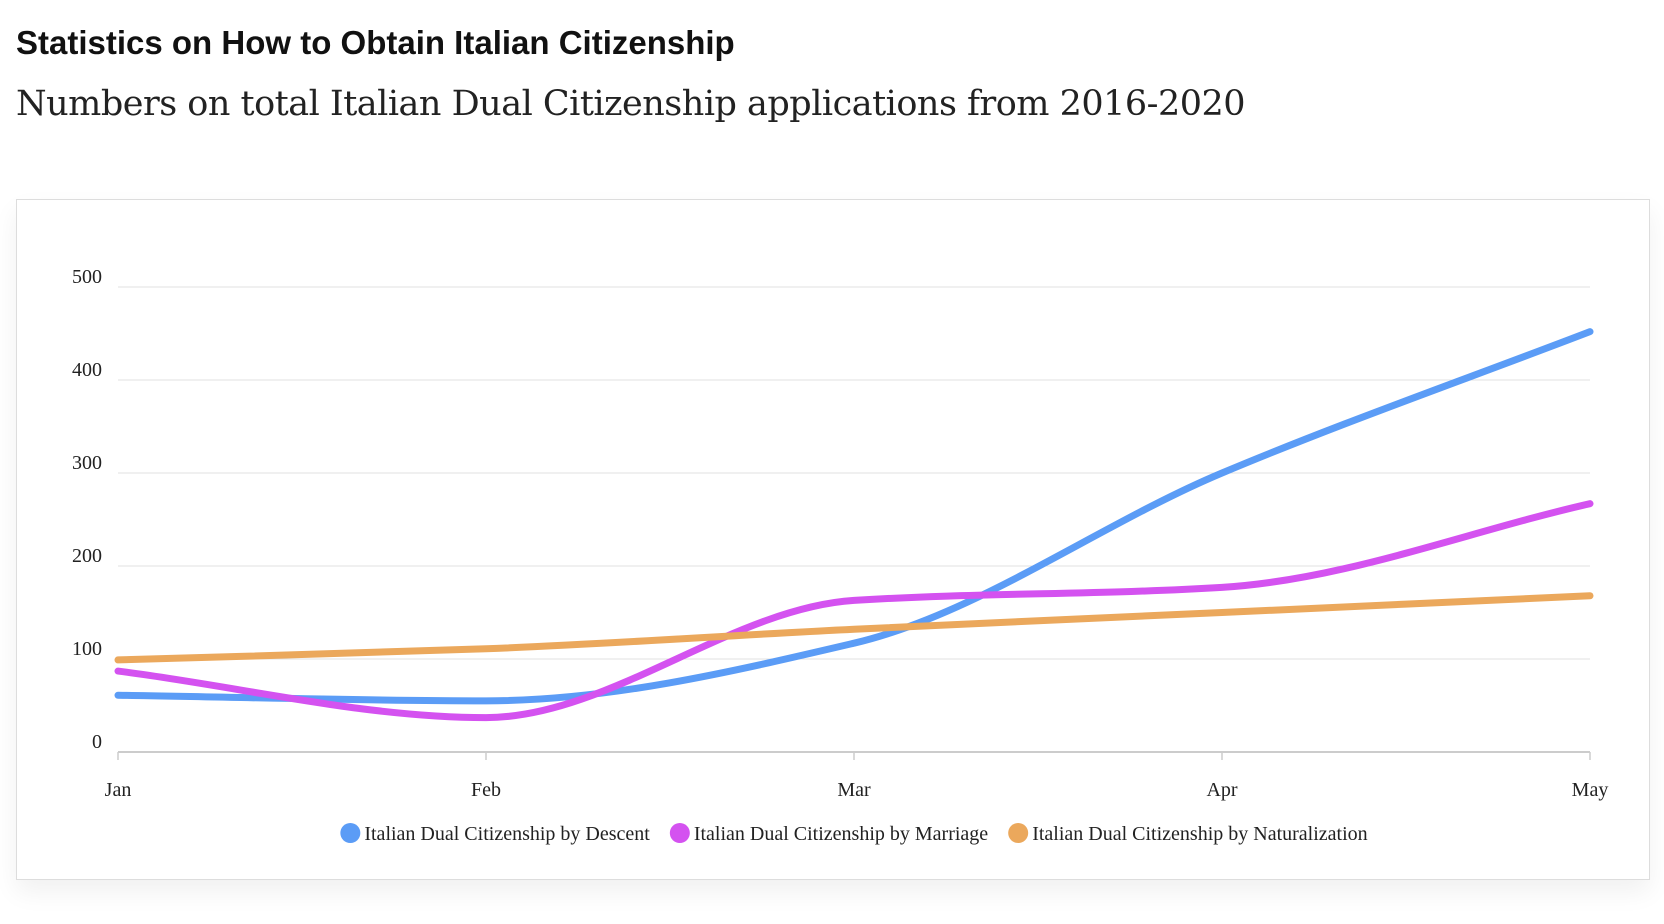  Describe the element at coordinates (1590, 790) in the screenshot. I see `x-tick-label: May` at that location.